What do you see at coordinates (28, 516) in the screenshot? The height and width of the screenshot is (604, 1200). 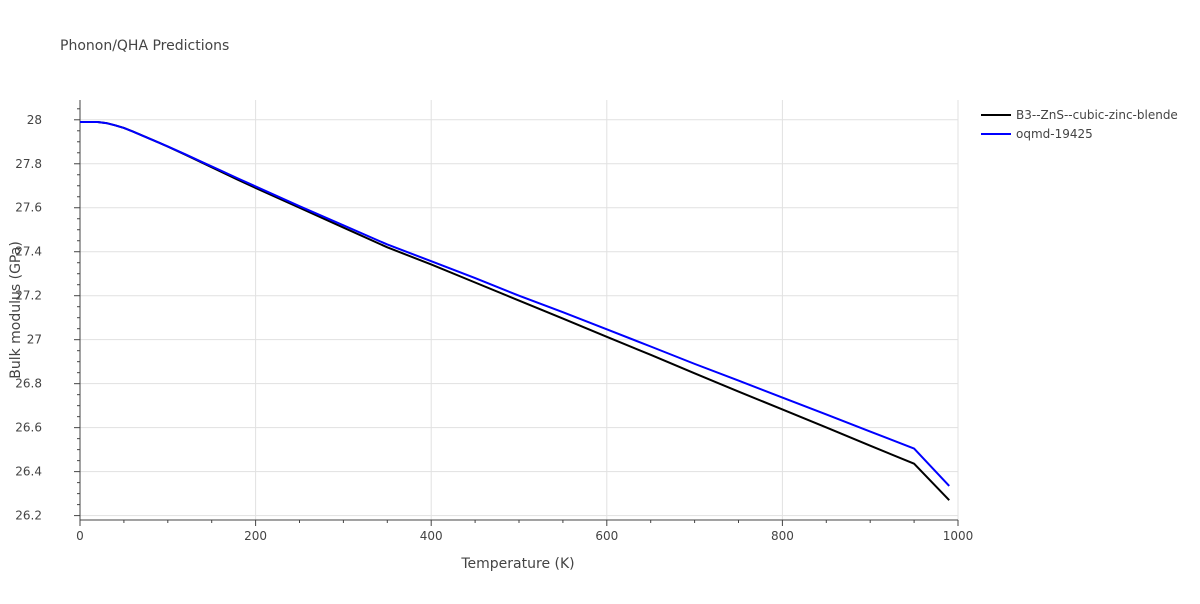 I see `y-tick-label: 26.2` at bounding box center [28, 516].